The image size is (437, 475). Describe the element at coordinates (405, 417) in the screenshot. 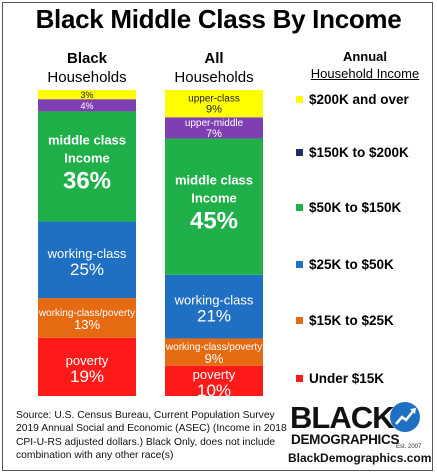

I see `logo-arrow-icon` at that location.